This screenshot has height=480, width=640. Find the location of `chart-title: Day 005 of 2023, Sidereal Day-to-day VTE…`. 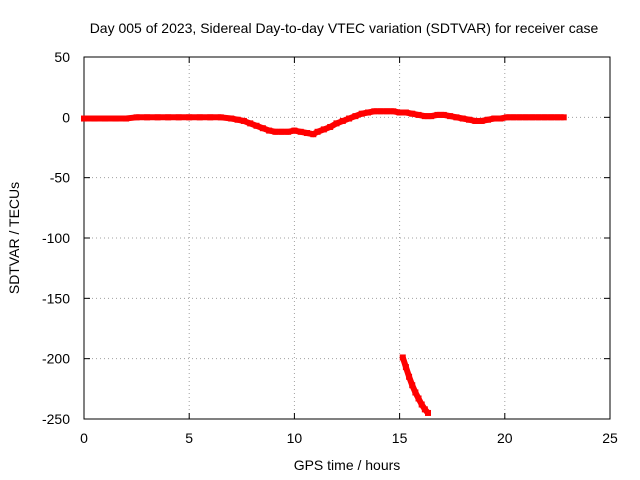

chart-title: Day 005 of 2023, Sidereal Day-to-day VTE… is located at coordinates (344, 28).